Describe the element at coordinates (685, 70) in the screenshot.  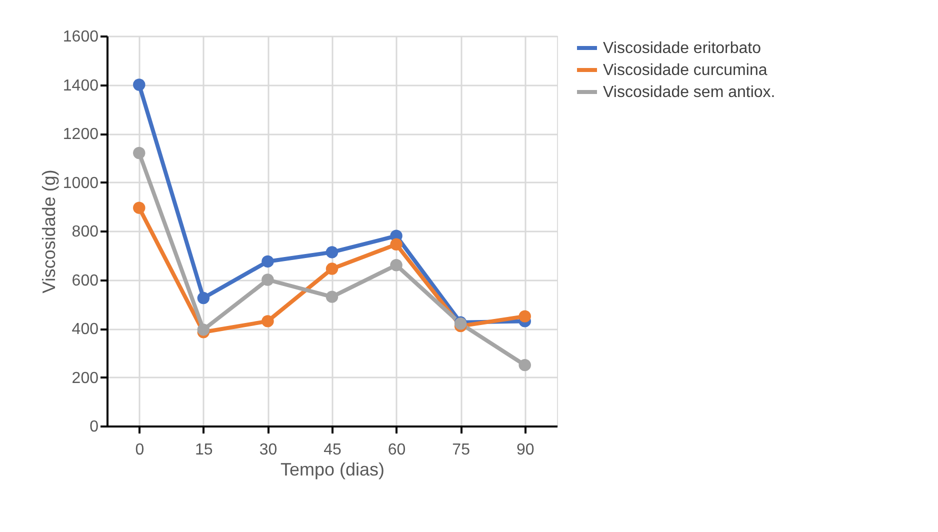
I see `legend-label: Viscosidade curcumina` at that location.